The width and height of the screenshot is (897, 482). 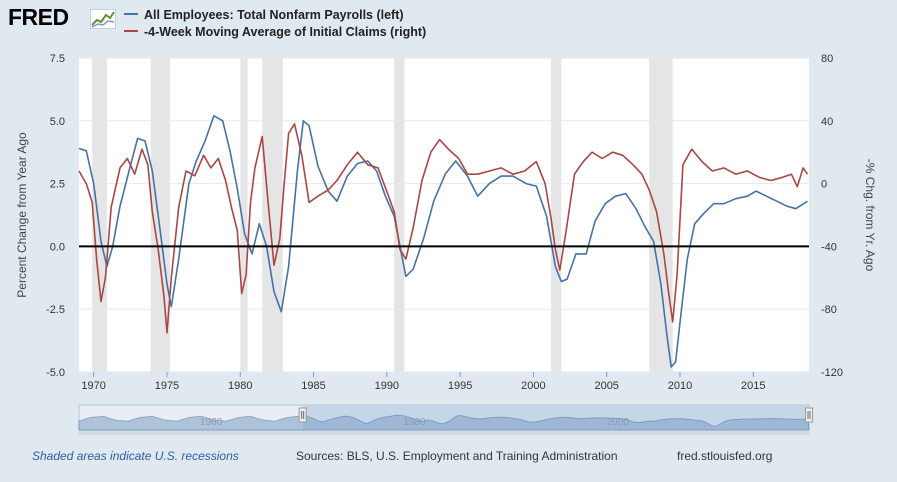 I want to click on y-tick-right-2: 0, so click(x=824, y=185).